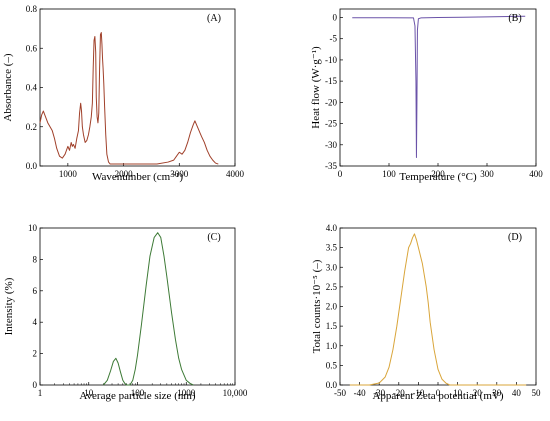 This screenshot has width=550, height=421. What do you see at coordinates (32, 48) in the screenshot?
I see `panel-a-ytick-label: 0.6` at bounding box center [32, 48].